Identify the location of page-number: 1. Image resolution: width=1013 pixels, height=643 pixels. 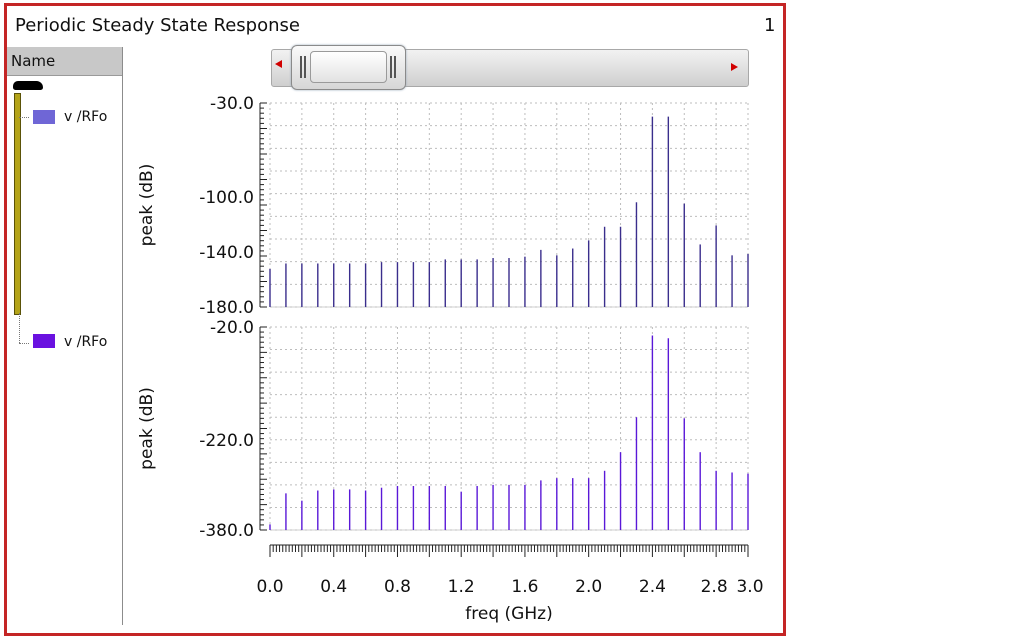
(770, 25).